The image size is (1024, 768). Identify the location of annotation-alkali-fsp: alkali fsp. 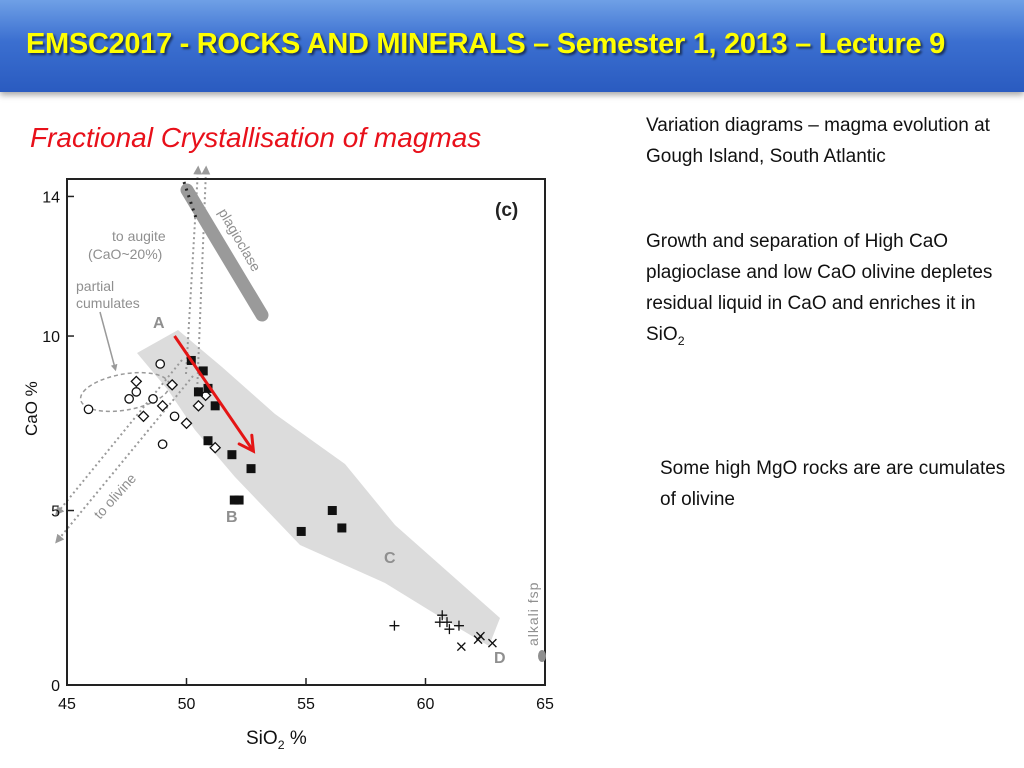
(533, 614).